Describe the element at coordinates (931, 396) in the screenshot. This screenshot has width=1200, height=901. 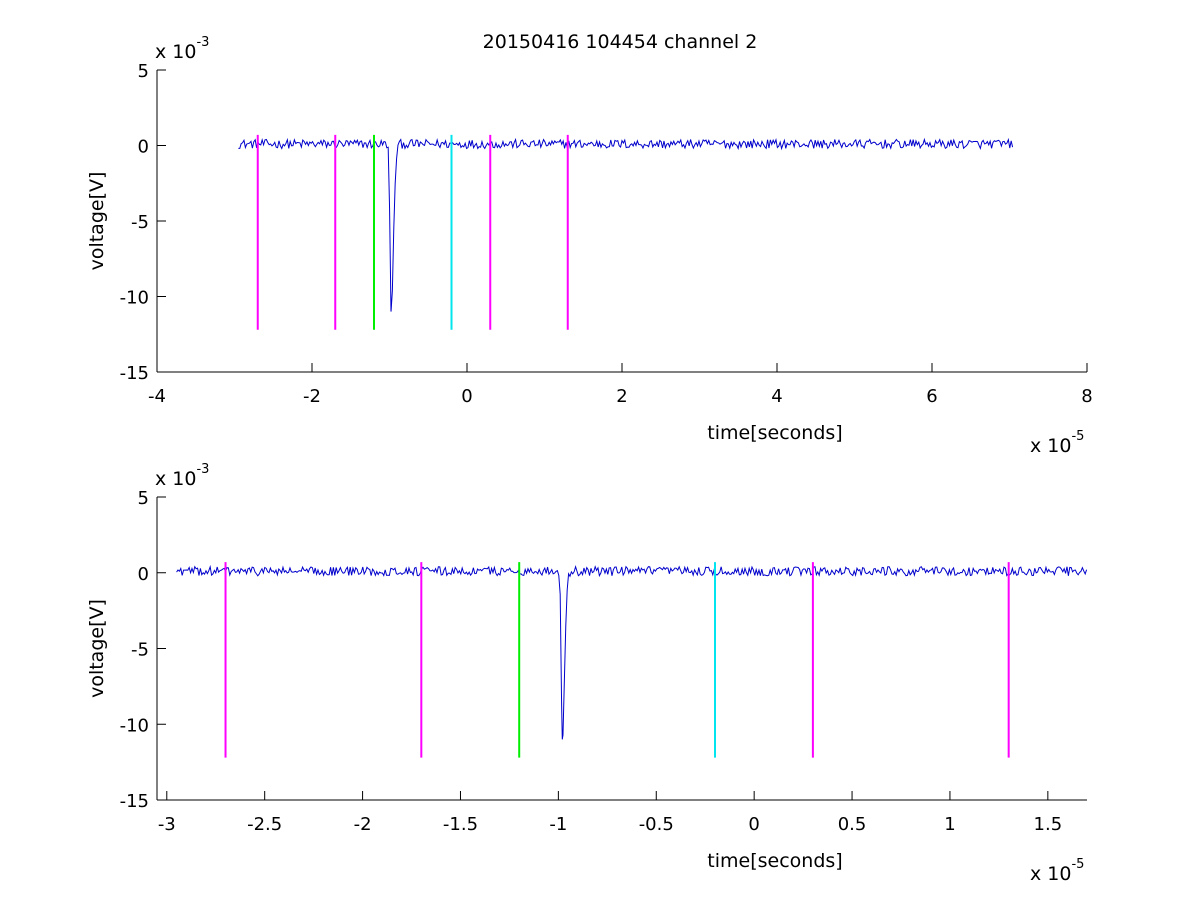
I see `x-tick-label: 6` at that location.